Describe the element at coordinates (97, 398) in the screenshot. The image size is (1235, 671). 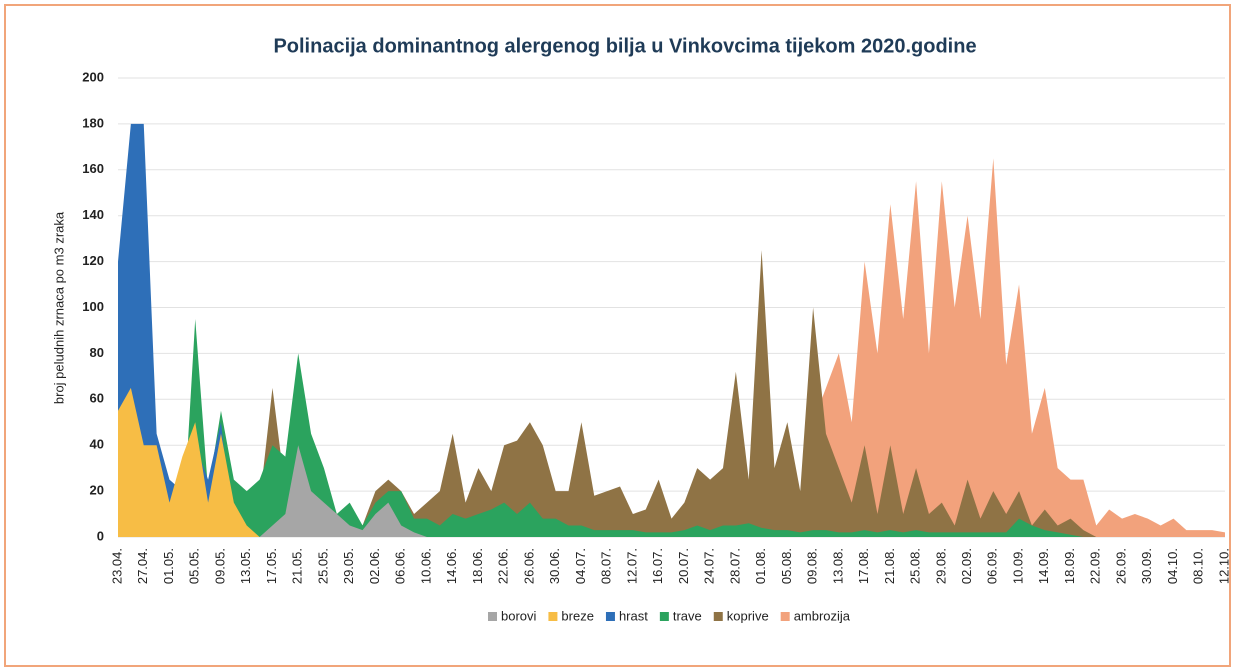
I see `y-tick-label: 60` at that location.